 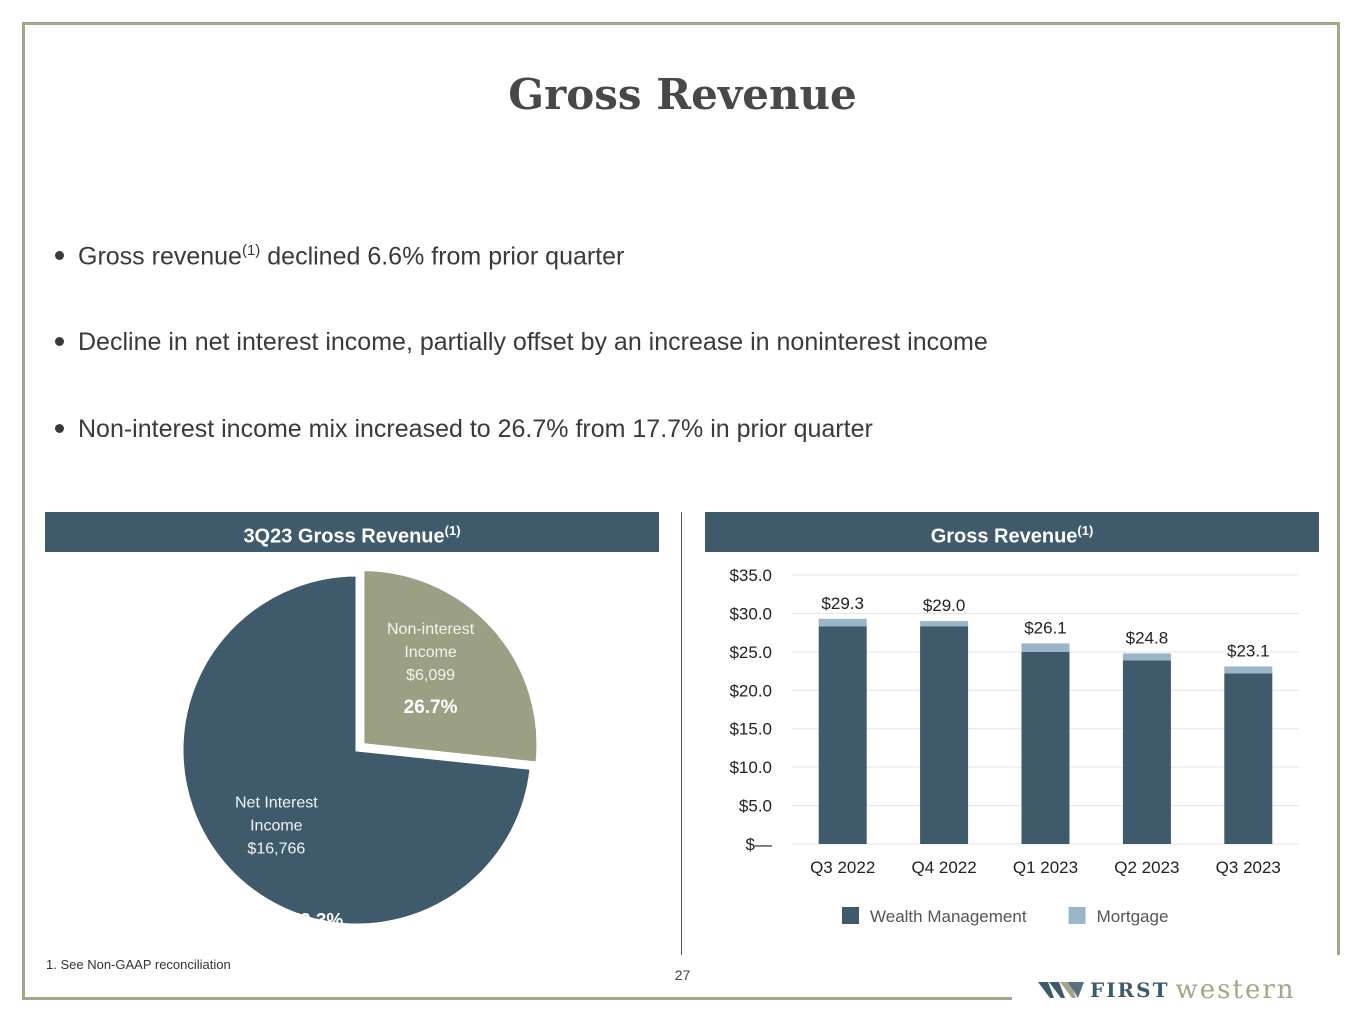 I want to click on bar-total-label: $23.1, so click(x=1248, y=650).